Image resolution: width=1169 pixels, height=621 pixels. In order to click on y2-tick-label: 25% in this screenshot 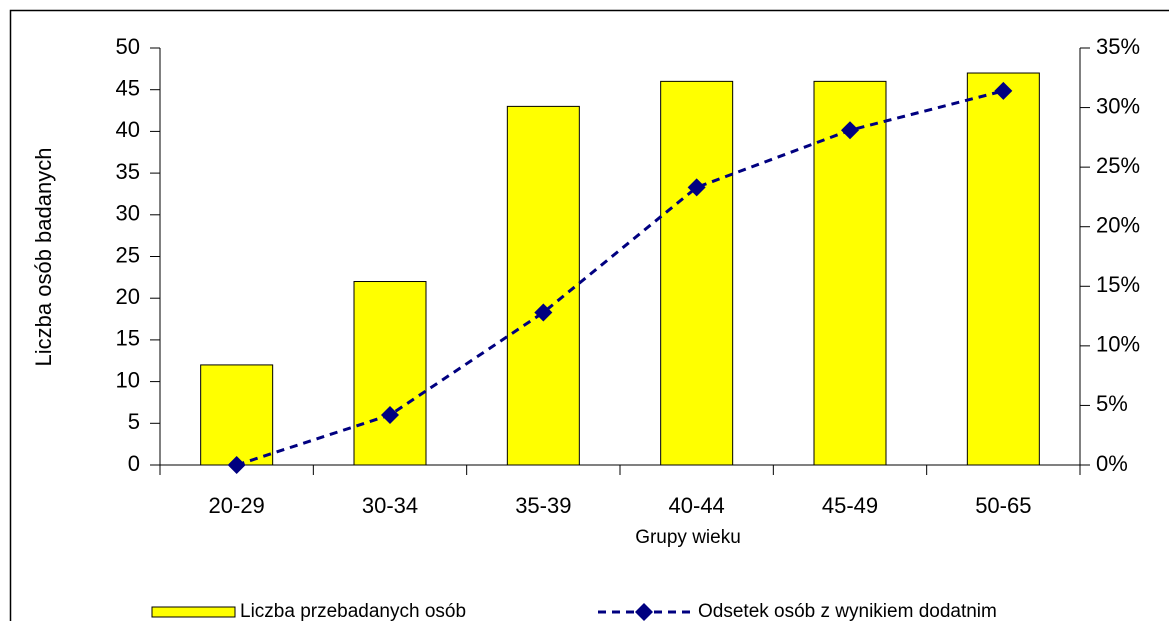, I will do `click(1118, 165)`.